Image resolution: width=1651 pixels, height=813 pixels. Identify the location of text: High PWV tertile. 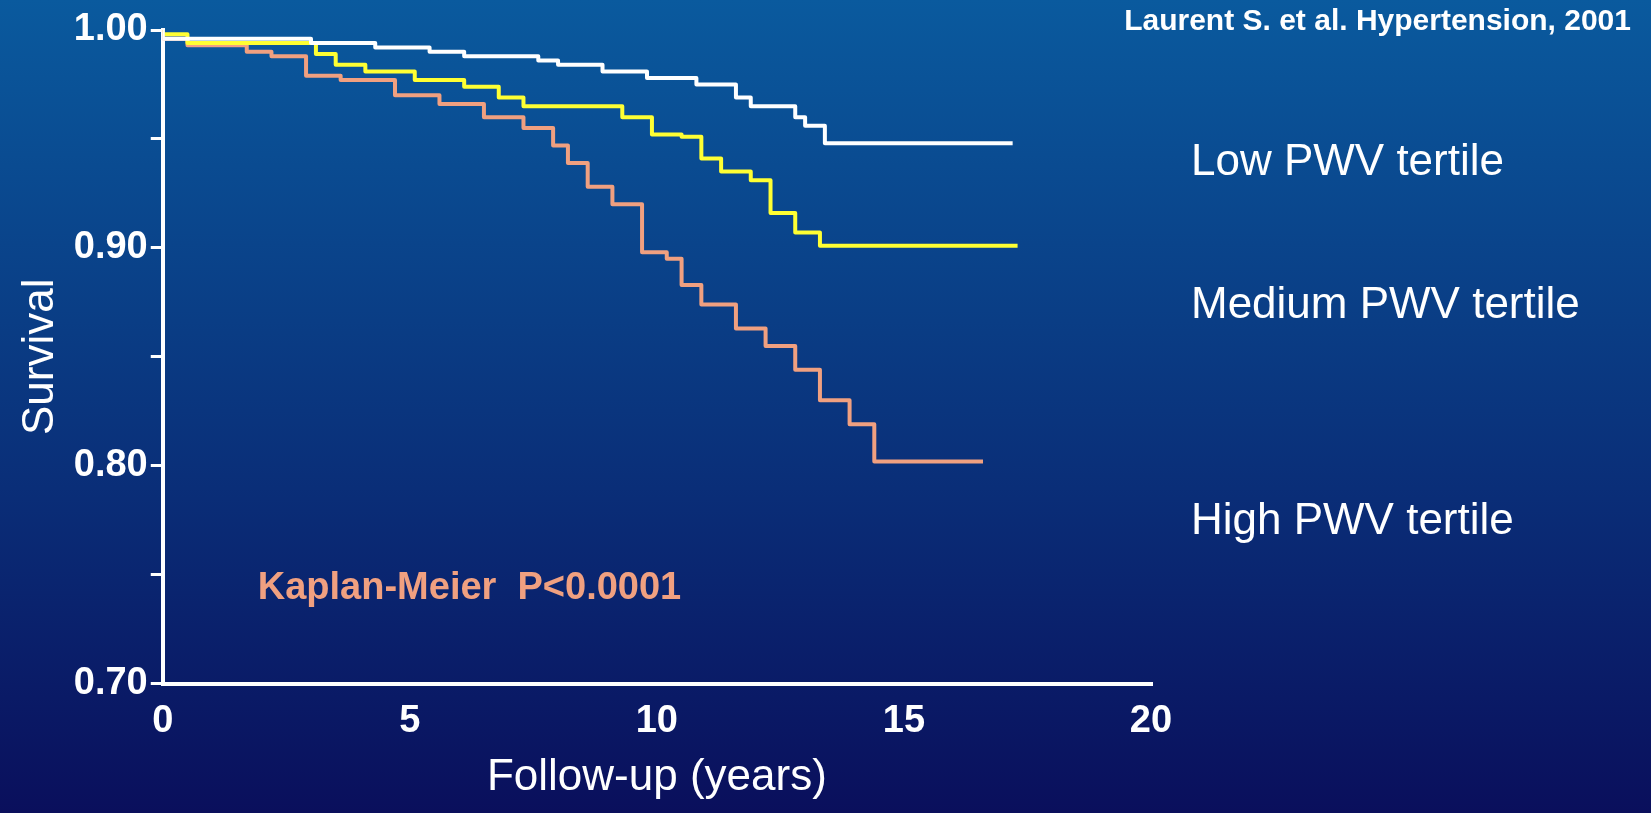
(1352, 518).